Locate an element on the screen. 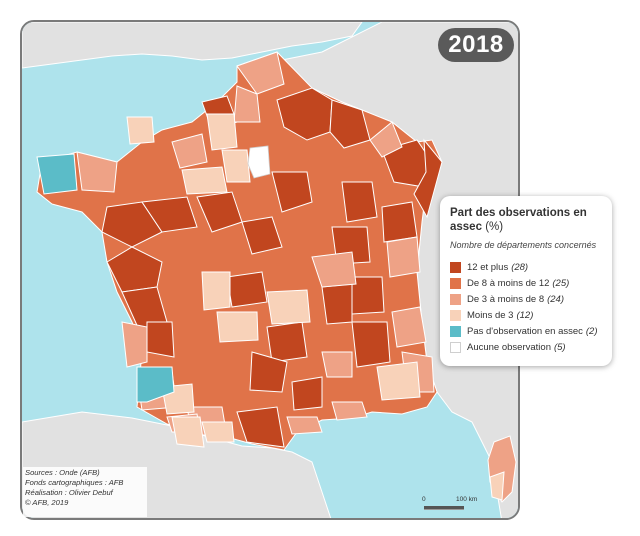  legend-title-text: Part des observations en assec is located at coordinates (518, 220).